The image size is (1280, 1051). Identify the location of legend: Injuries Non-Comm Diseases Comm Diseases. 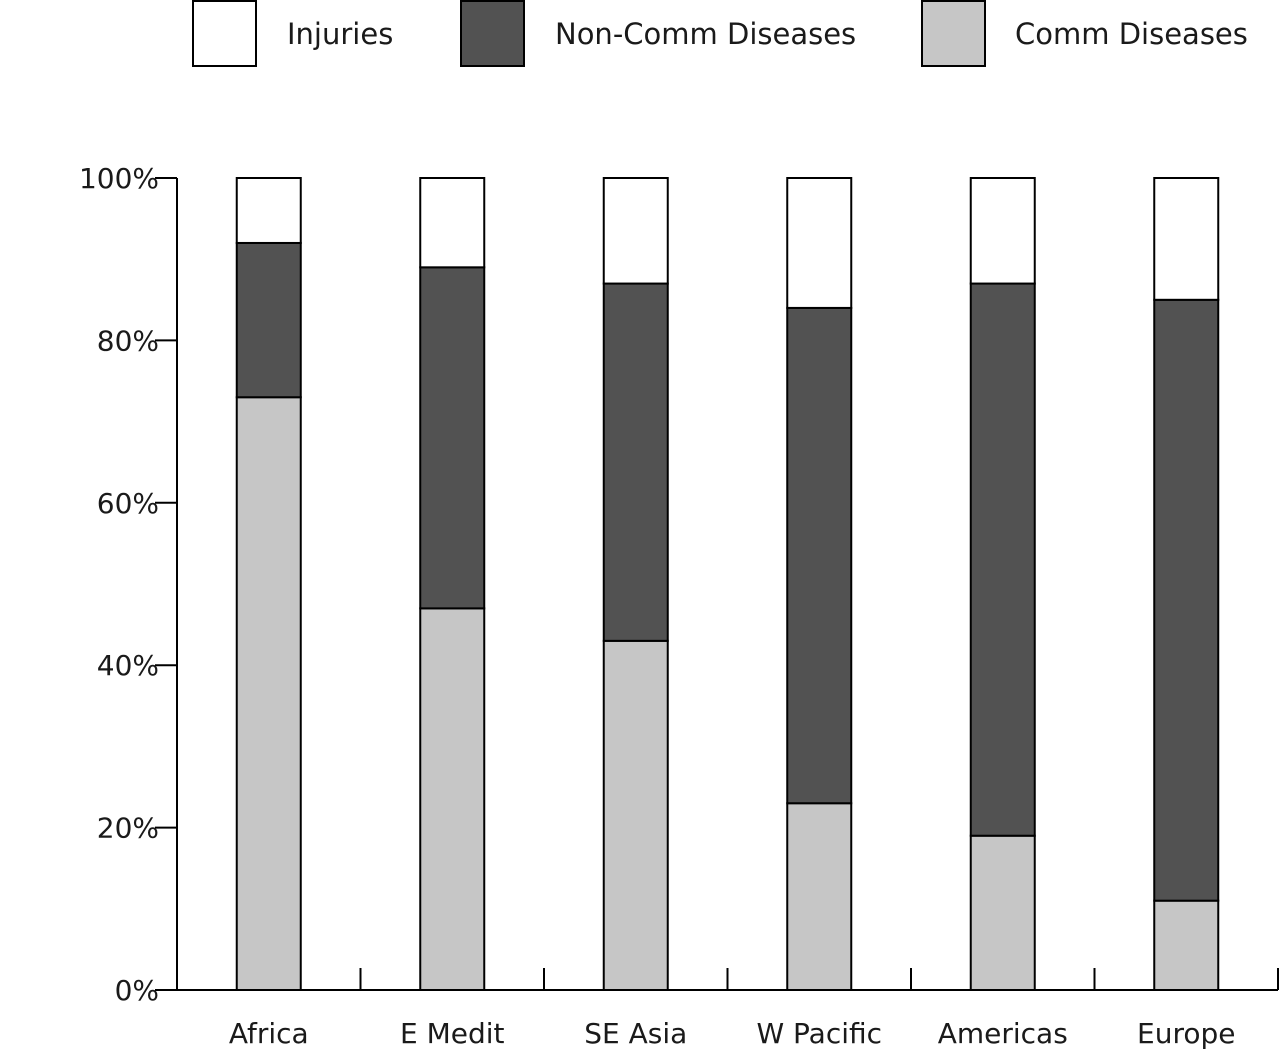
(720, 33).